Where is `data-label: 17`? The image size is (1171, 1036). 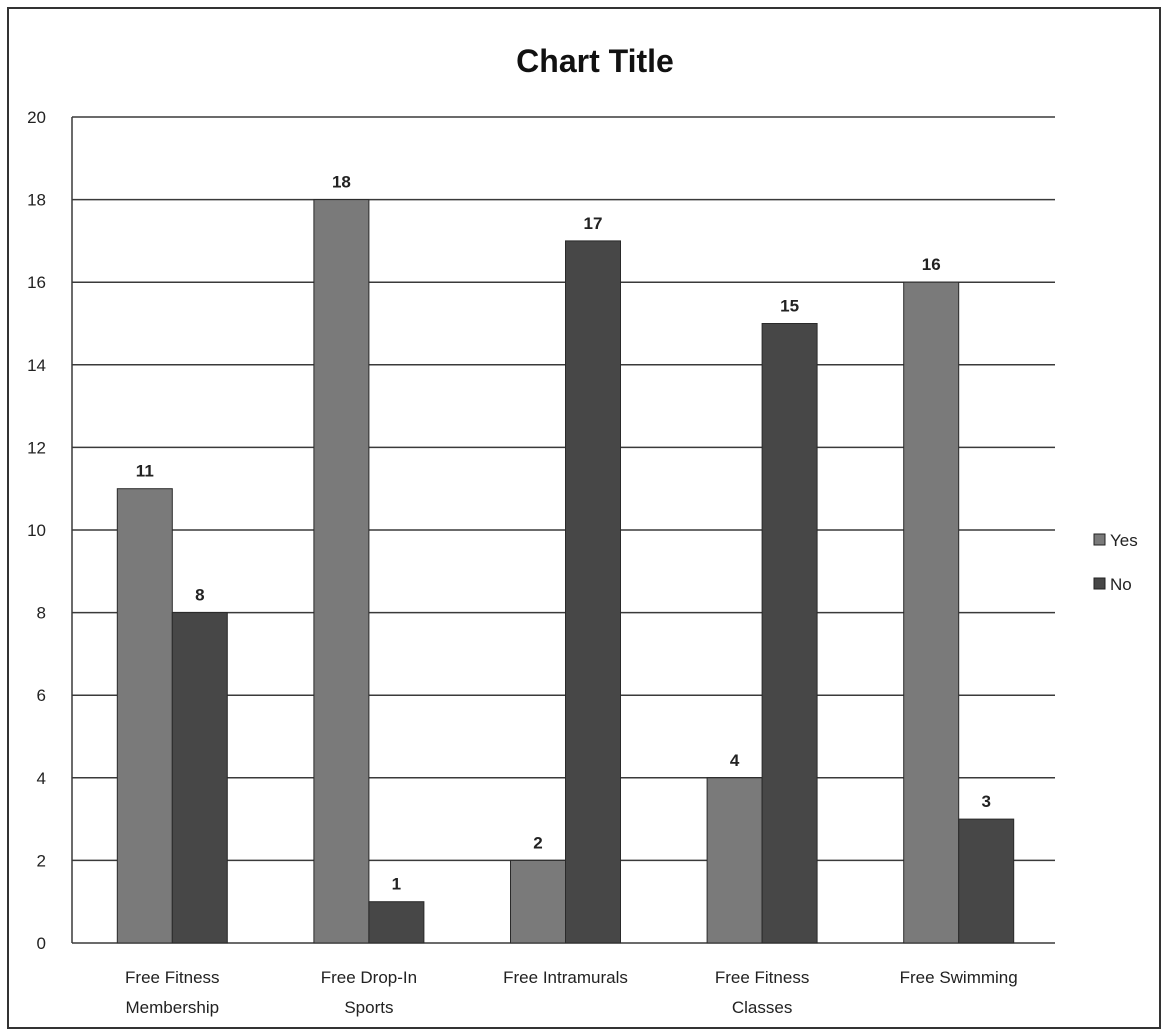 data-label: 17 is located at coordinates (593, 223).